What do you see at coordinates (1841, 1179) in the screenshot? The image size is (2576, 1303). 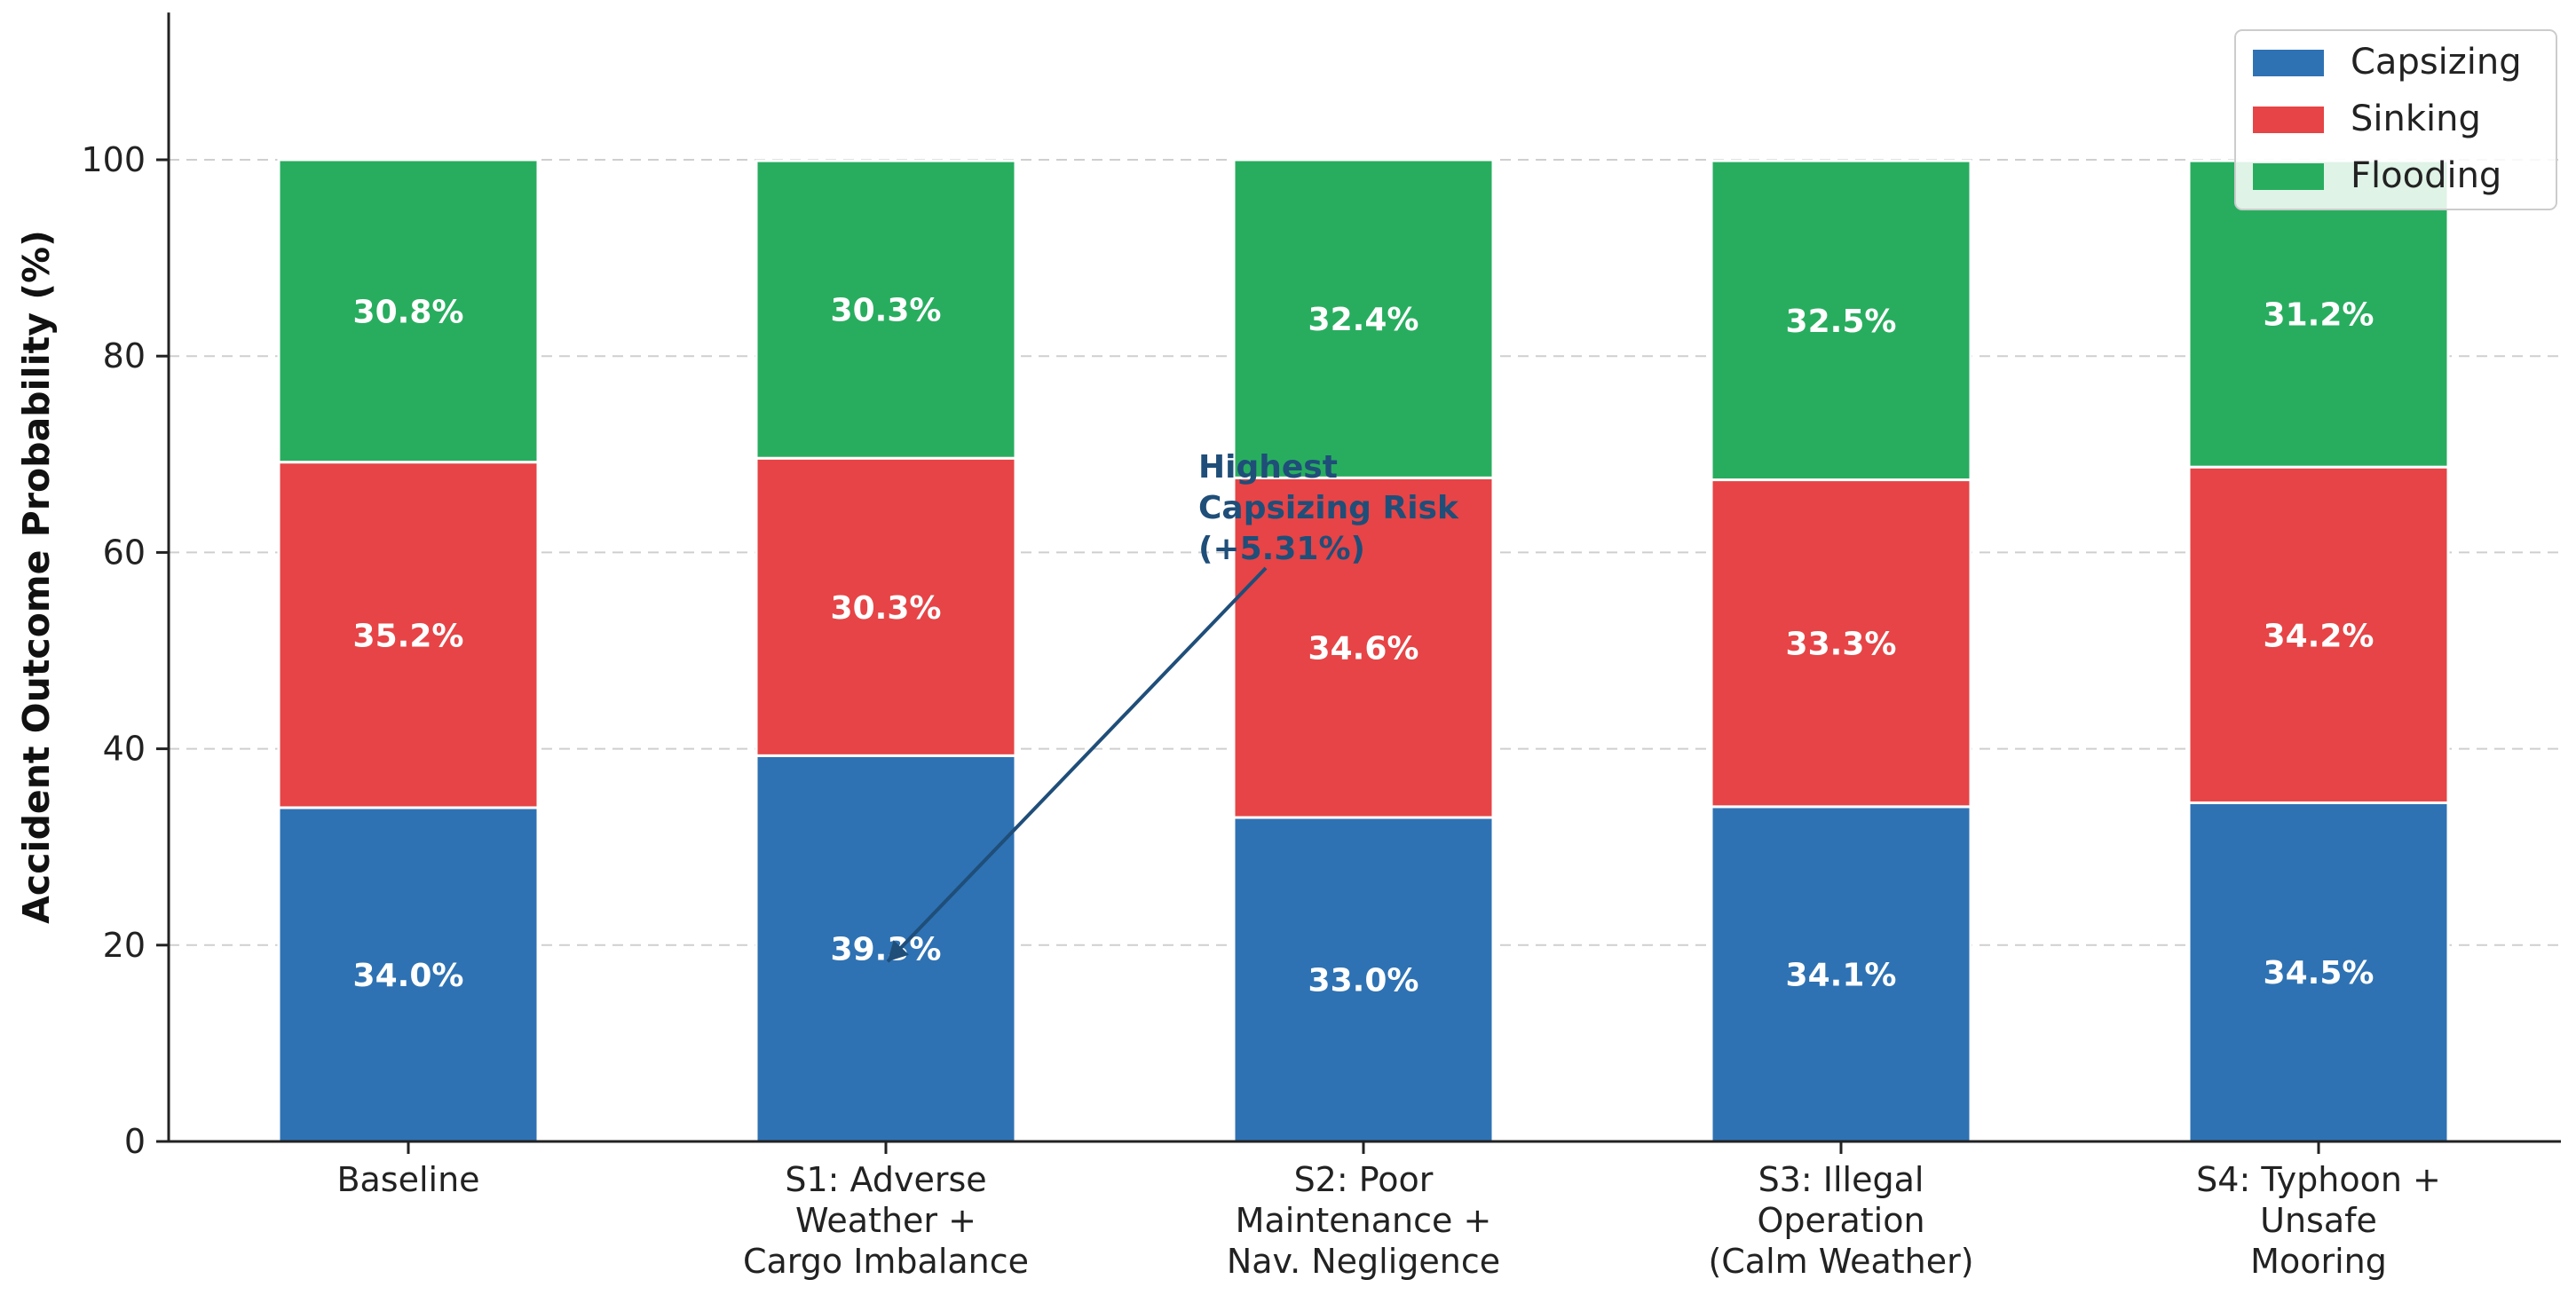 I see `x-tick-label-line: S3: Illegal` at bounding box center [1841, 1179].